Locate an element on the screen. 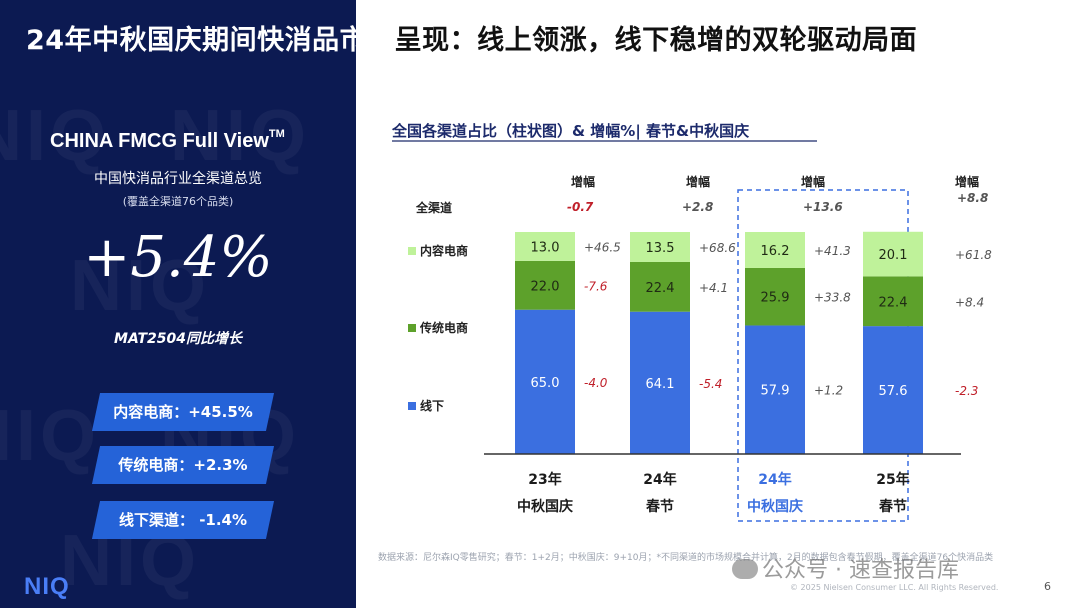  wechat-watermark: 公众号 · 速查报告库 is located at coordinates (845, 568).